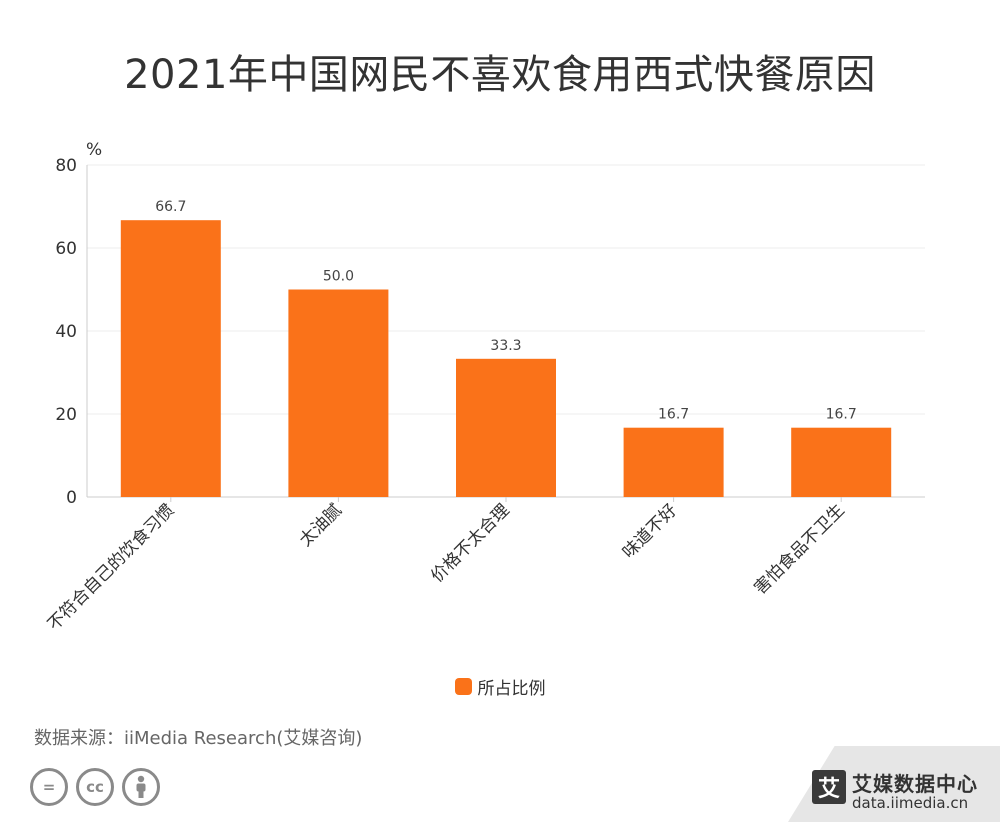  I want to click on data-label: 33.3, so click(505, 346).